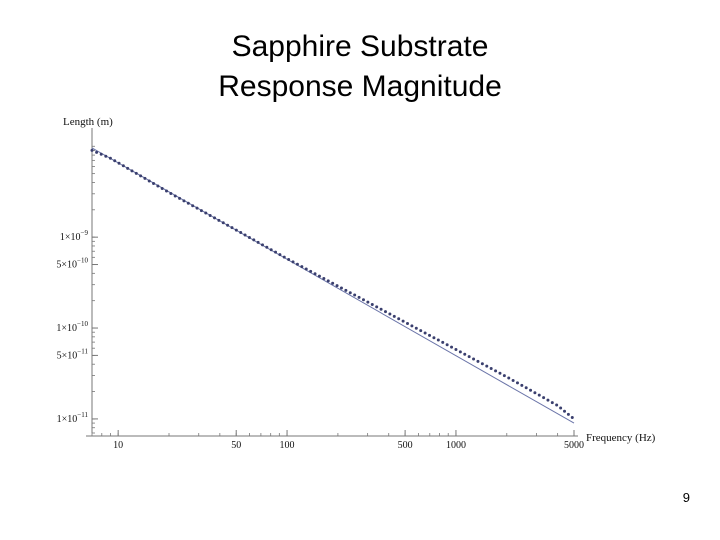 The height and width of the screenshot is (540, 720). Describe the element at coordinates (456, 445) in the screenshot. I see `x-tick-label: 1000` at that location.